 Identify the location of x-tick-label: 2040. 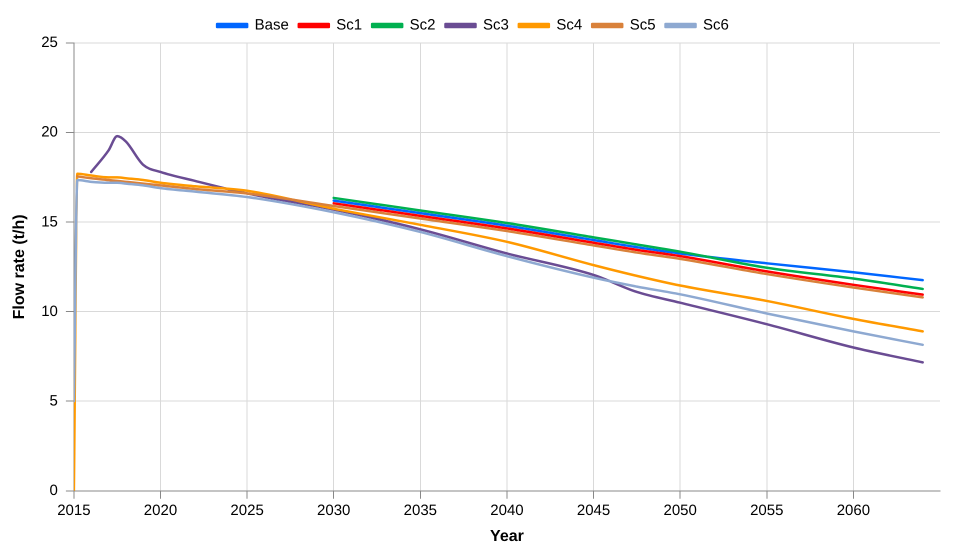
(507, 510).